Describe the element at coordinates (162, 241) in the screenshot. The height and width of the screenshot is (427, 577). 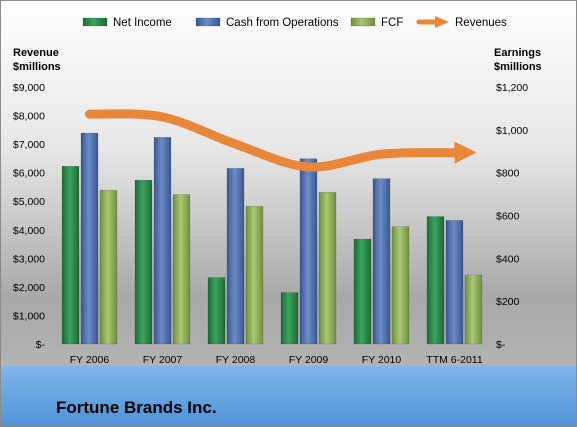
I see `bar-cash-from-operations-fy-2007` at that location.